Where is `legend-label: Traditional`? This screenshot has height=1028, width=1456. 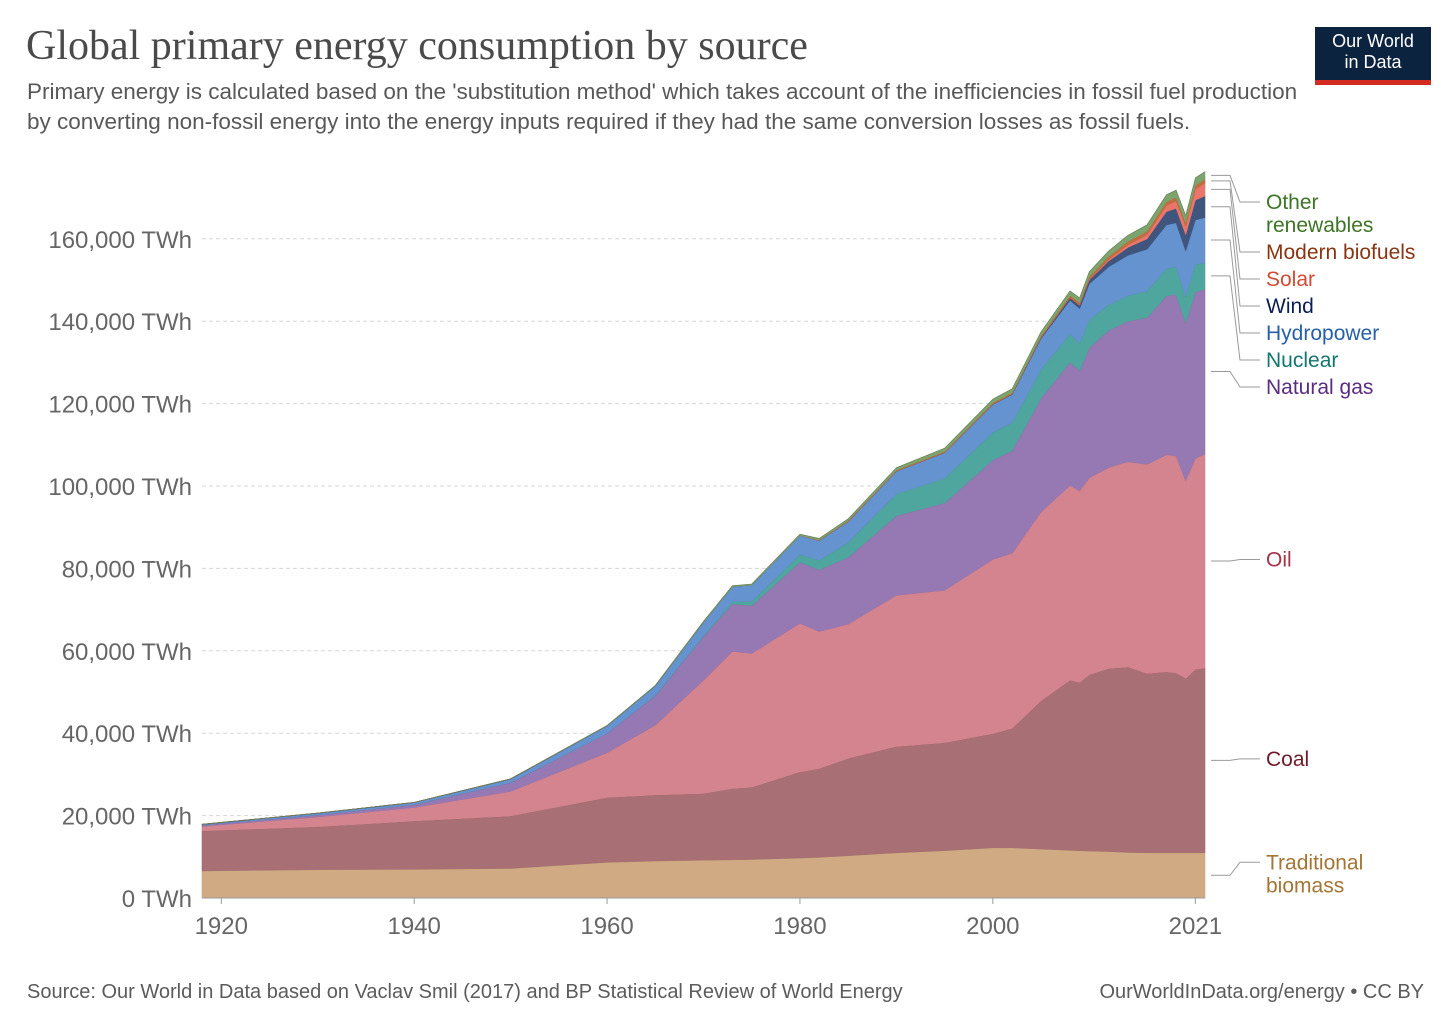
legend-label: Traditional is located at coordinates (1314, 862).